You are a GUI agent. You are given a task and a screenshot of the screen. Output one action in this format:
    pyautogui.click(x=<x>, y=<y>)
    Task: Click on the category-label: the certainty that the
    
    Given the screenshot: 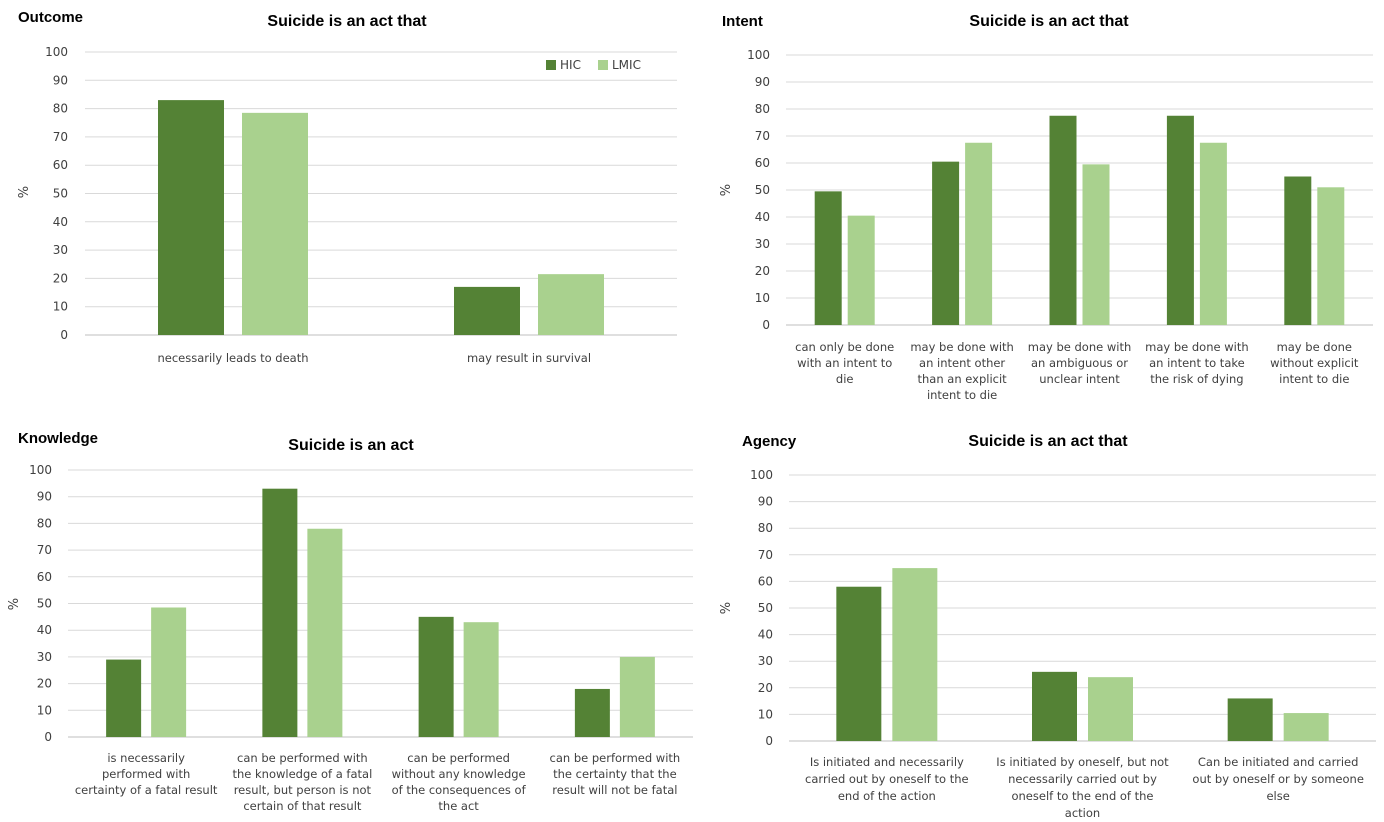 What is the action you would take?
    pyautogui.click(x=615, y=774)
    